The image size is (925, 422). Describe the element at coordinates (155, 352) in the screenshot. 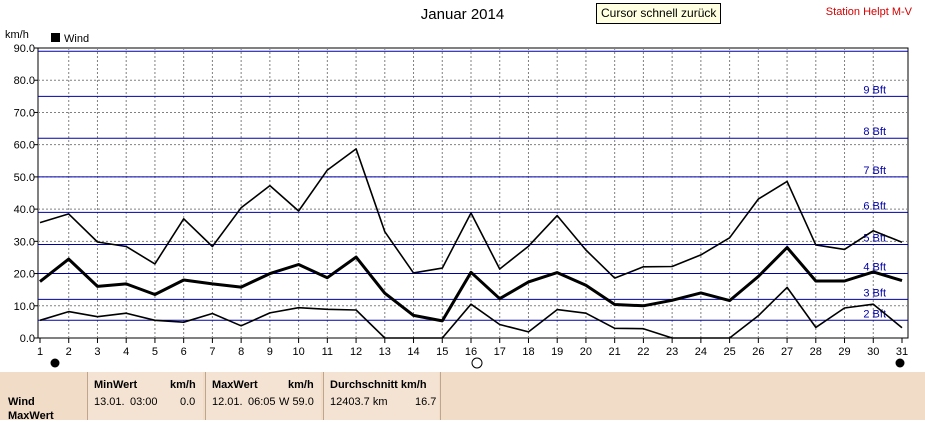

I see `x-tick-label: 5` at that location.